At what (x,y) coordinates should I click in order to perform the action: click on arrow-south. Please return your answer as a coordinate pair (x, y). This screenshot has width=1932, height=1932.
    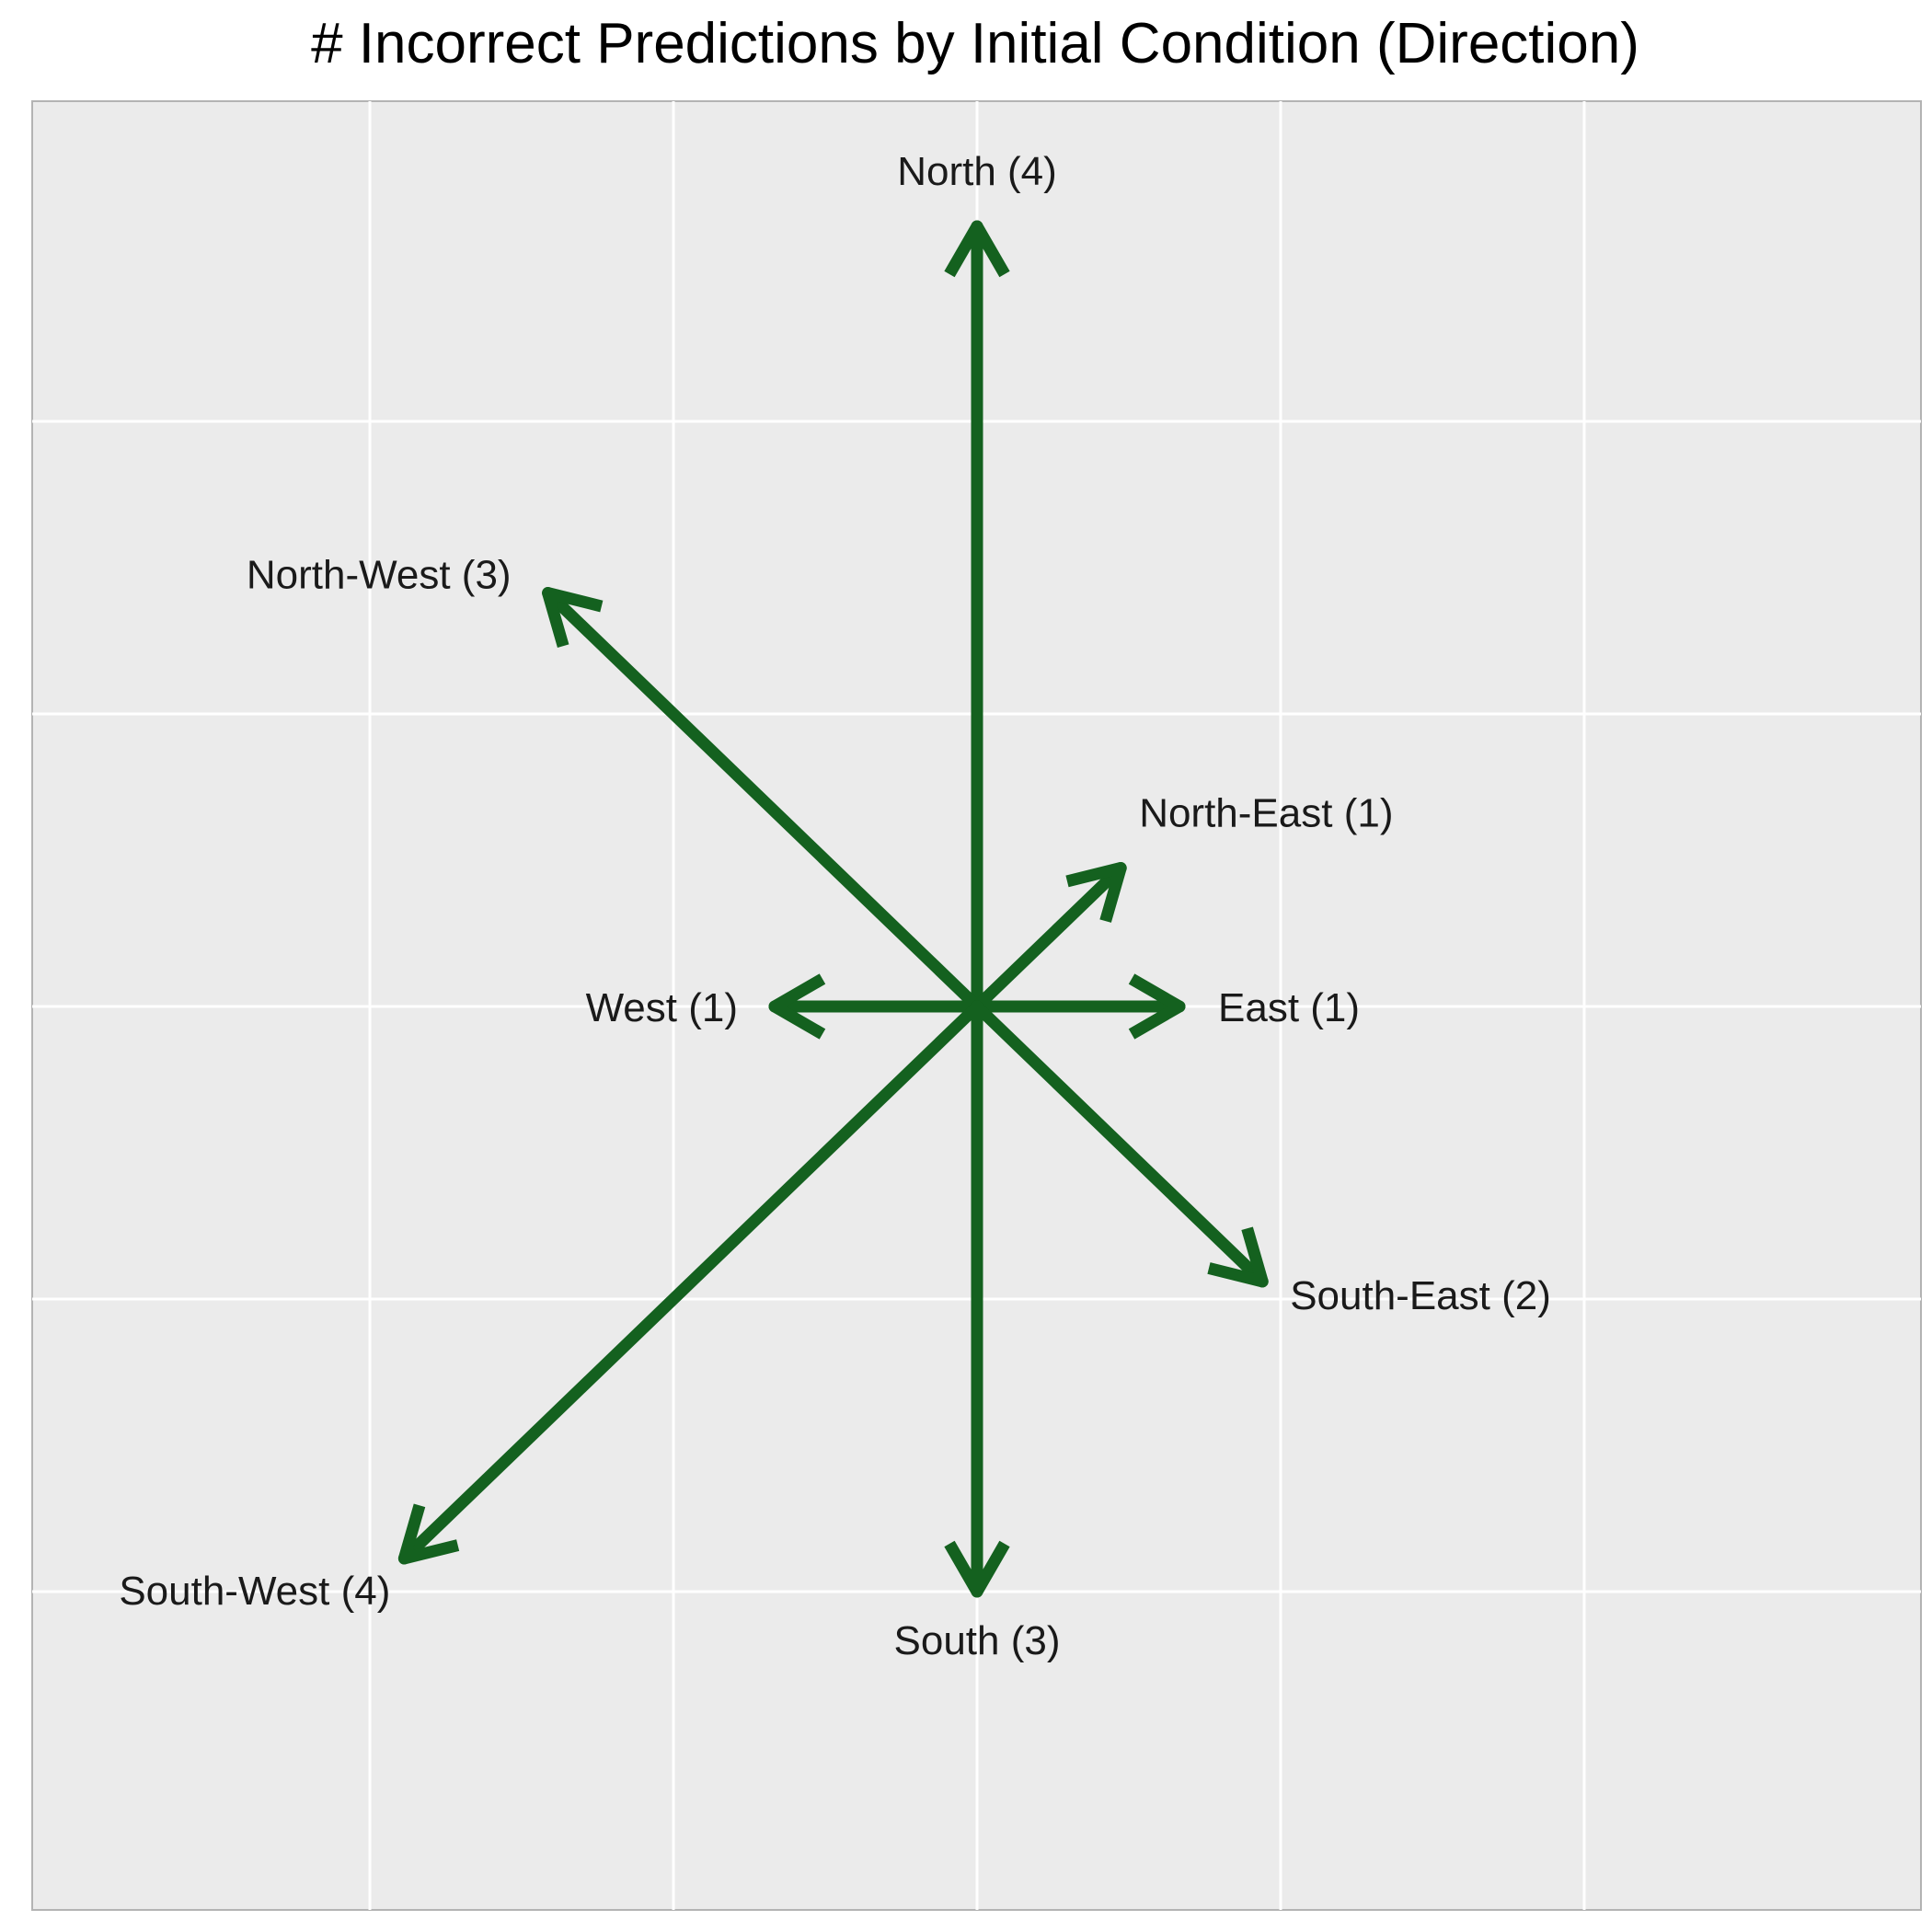
    Looking at the image, I should click on (977, 1299).